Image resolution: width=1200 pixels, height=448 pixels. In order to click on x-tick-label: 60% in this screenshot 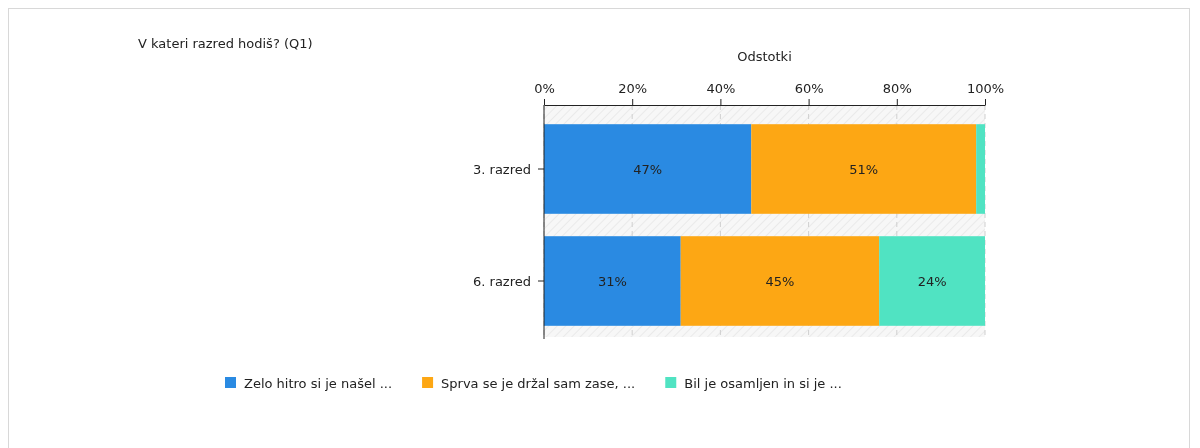, I will do `click(809, 89)`.